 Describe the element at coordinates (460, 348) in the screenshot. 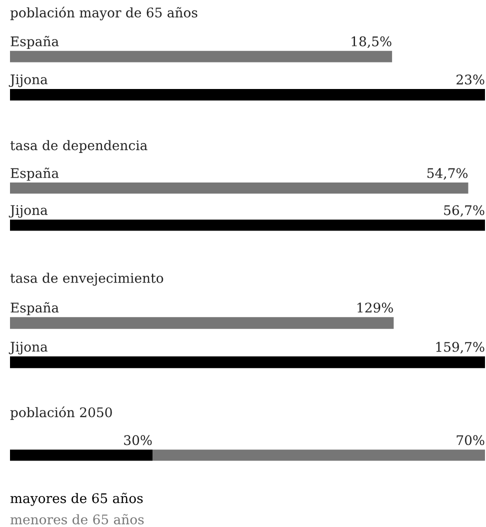

I see `data-label: 159,7%` at that location.